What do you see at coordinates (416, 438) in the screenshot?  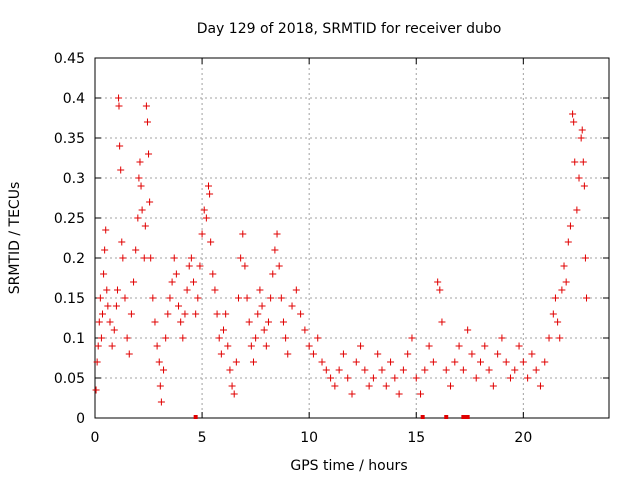 I see `x-tick-label: 15` at bounding box center [416, 438].